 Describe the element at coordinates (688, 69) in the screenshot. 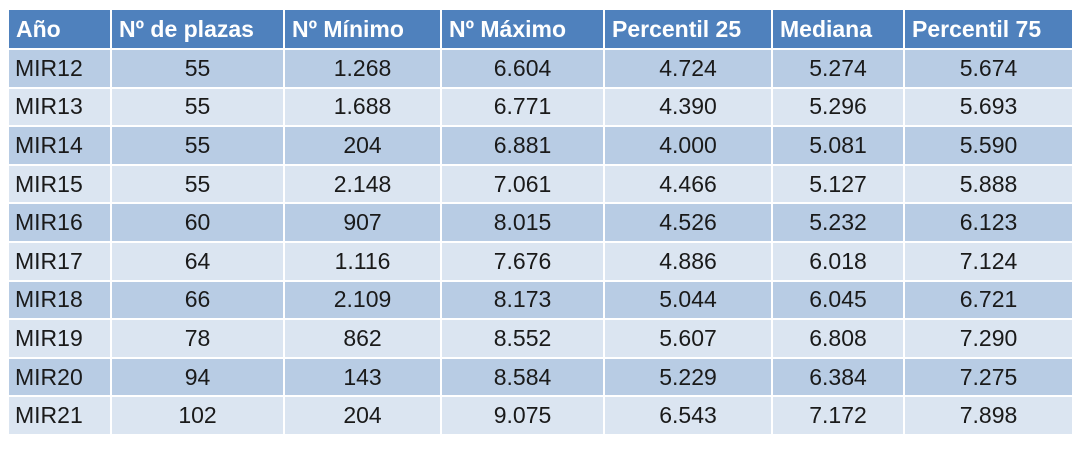

I see `percentile-25-cell: 4.724` at that location.